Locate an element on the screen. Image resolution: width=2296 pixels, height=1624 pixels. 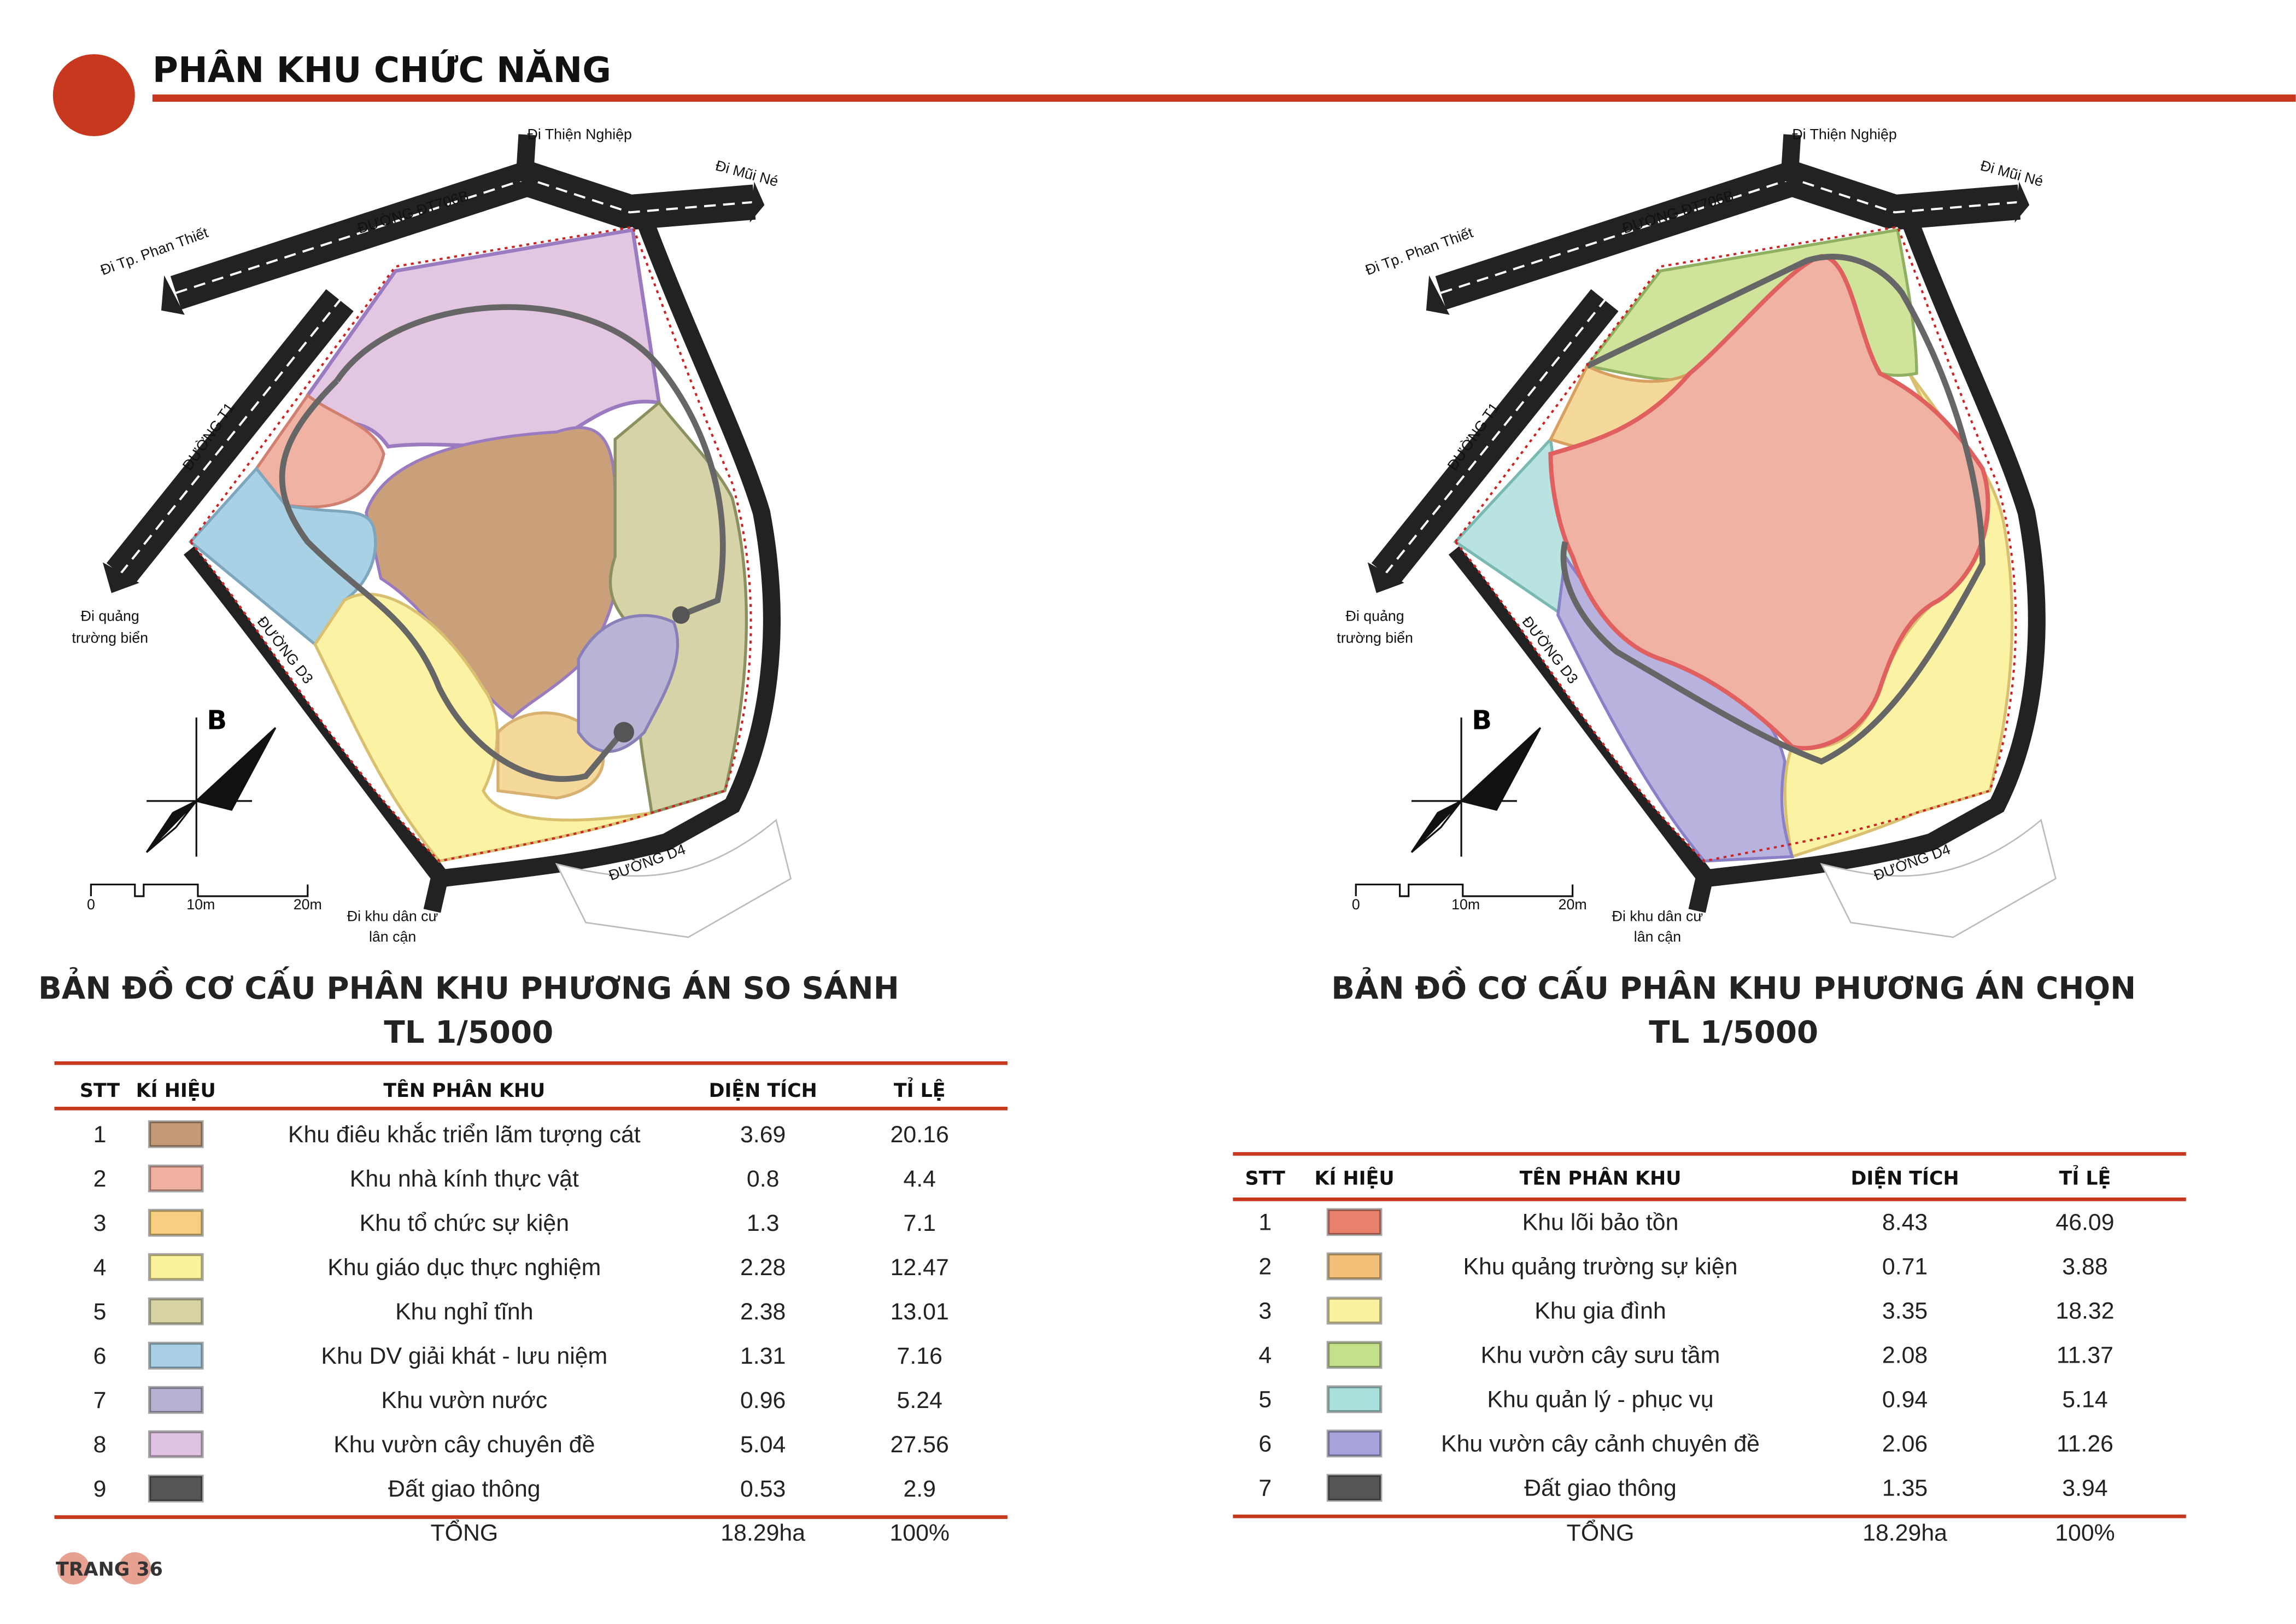
row-area: 1.3 is located at coordinates (763, 1223).